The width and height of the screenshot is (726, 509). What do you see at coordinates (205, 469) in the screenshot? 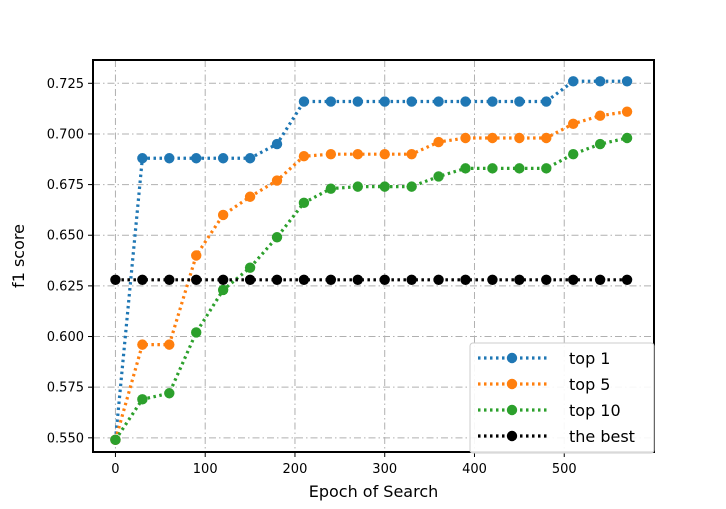
I see `x-tick-label: 100` at bounding box center [205, 469].